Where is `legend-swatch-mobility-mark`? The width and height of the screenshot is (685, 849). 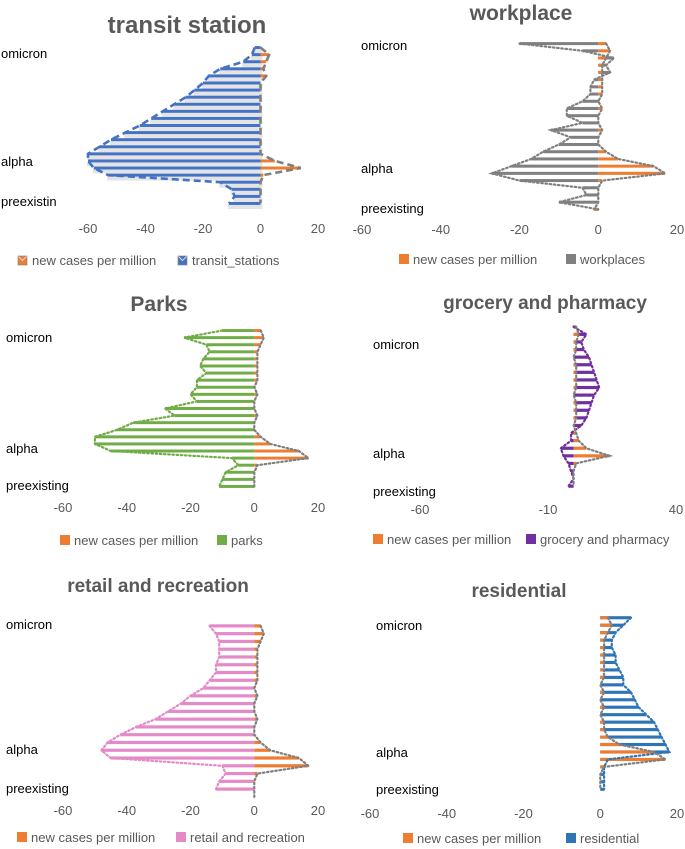 legend-swatch-mobility-mark is located at coordinates (182, 259).